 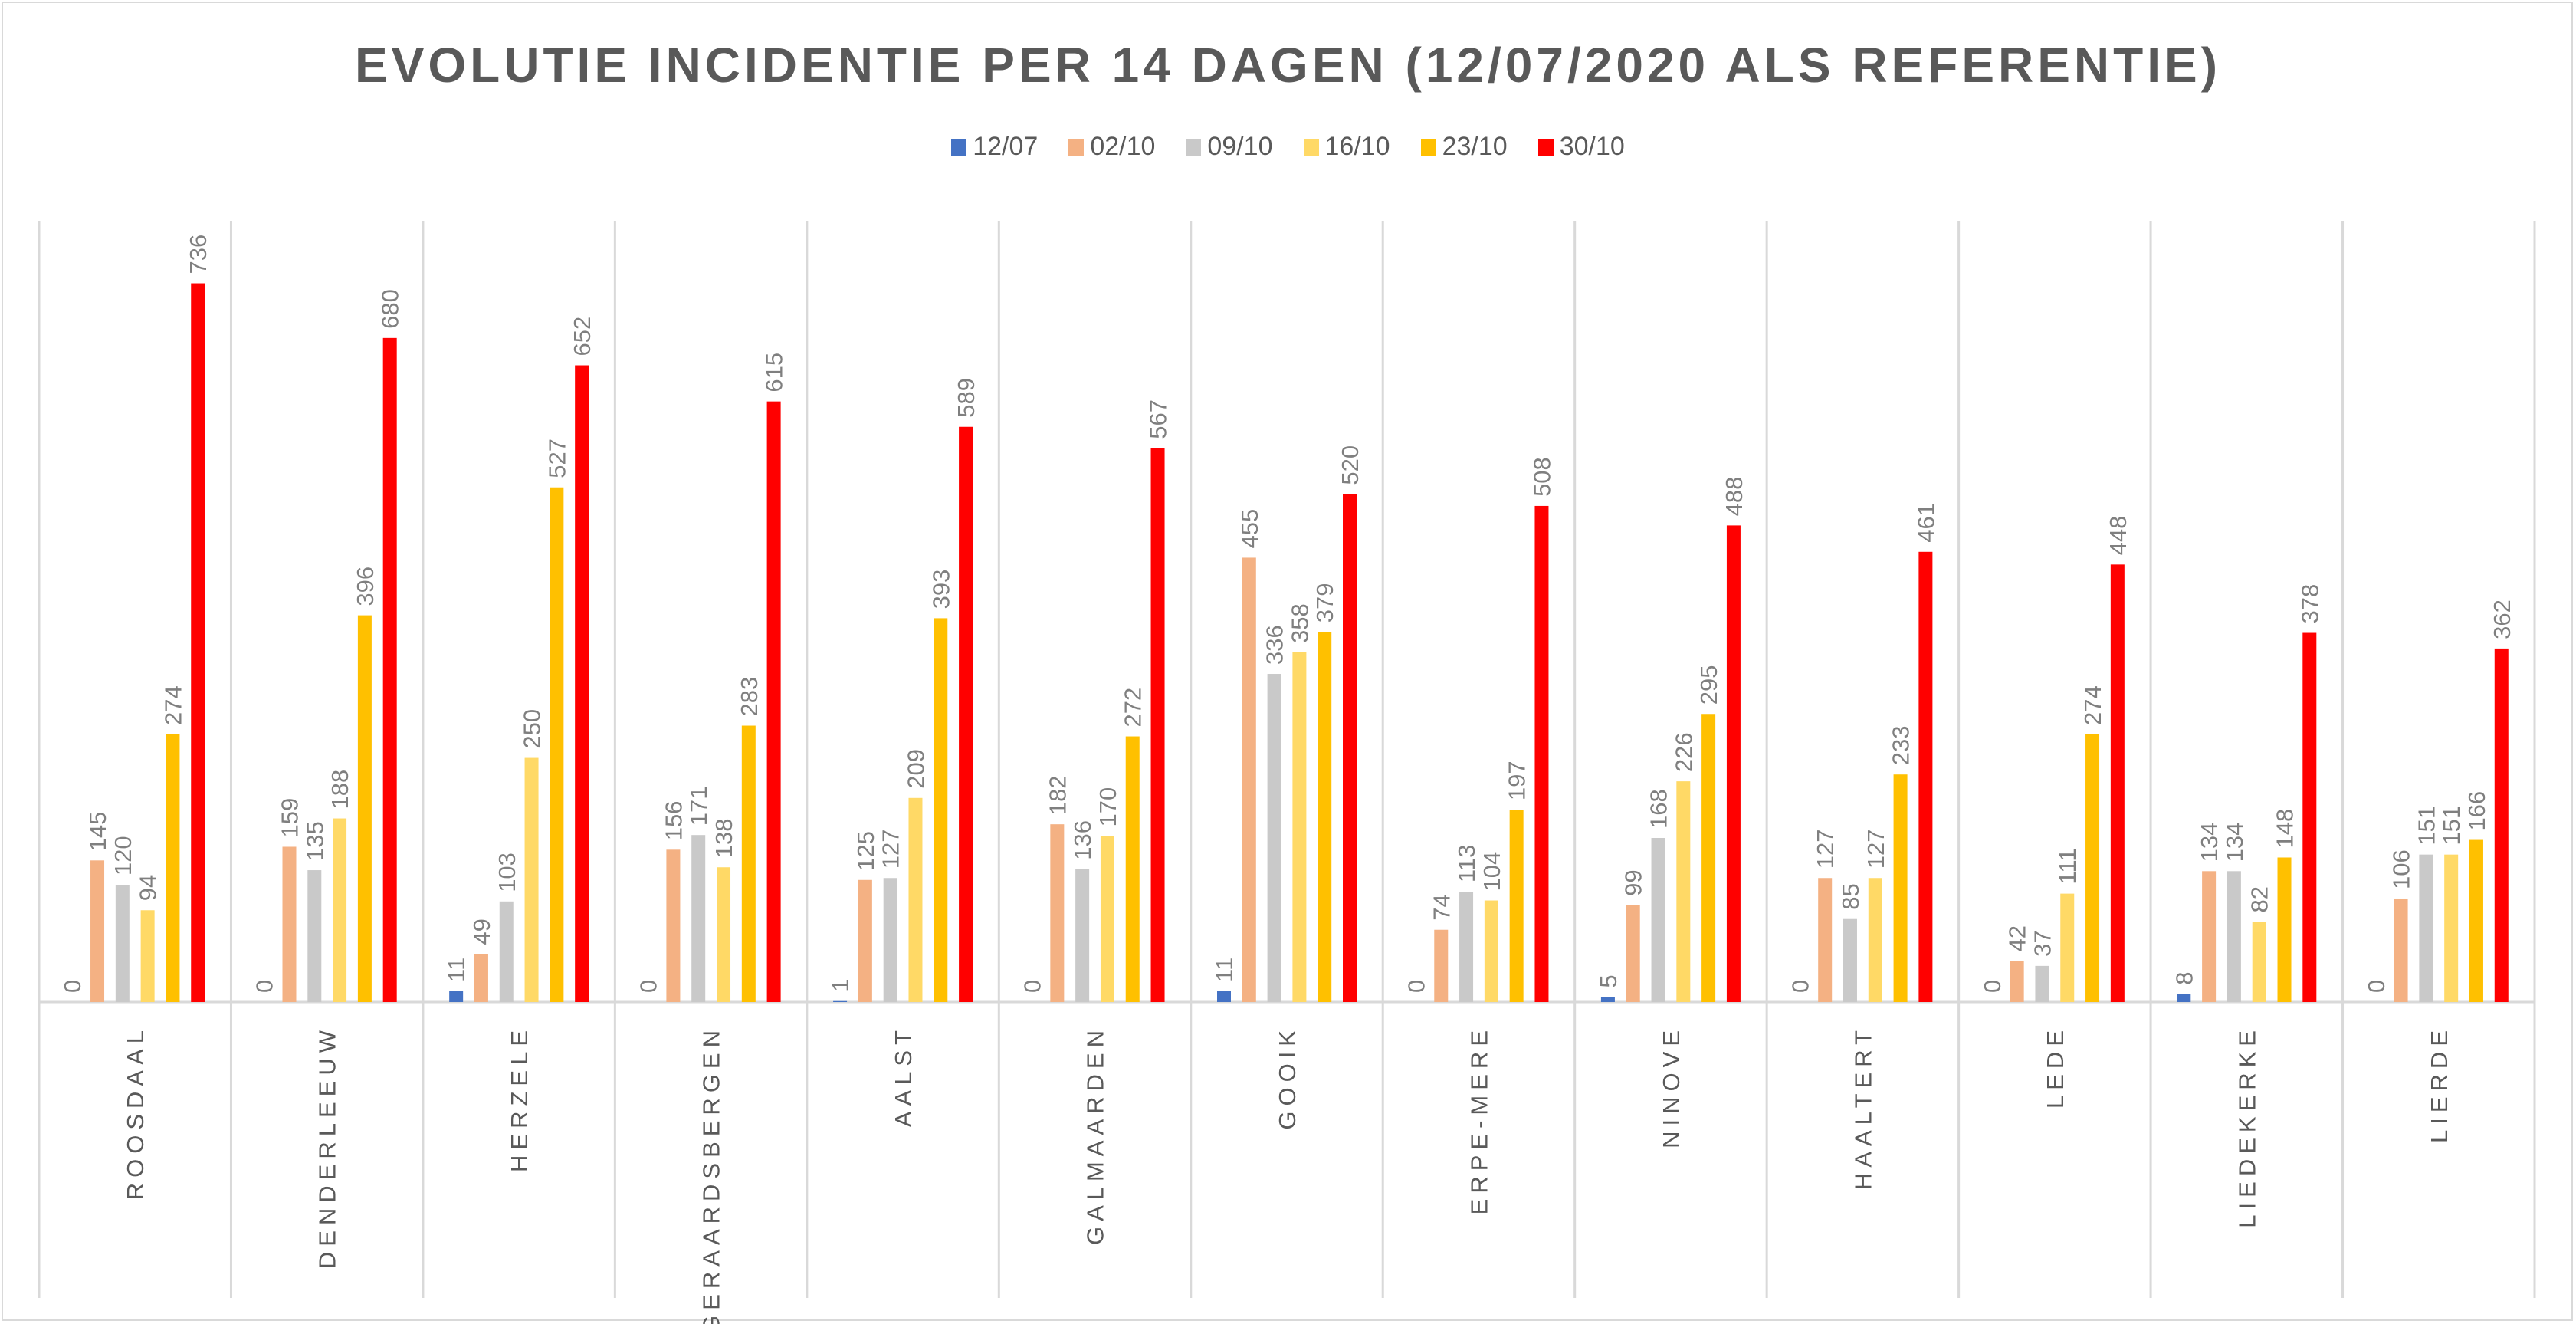 I want to click on legend-label: 09/10, so click(x=1240, y=146).